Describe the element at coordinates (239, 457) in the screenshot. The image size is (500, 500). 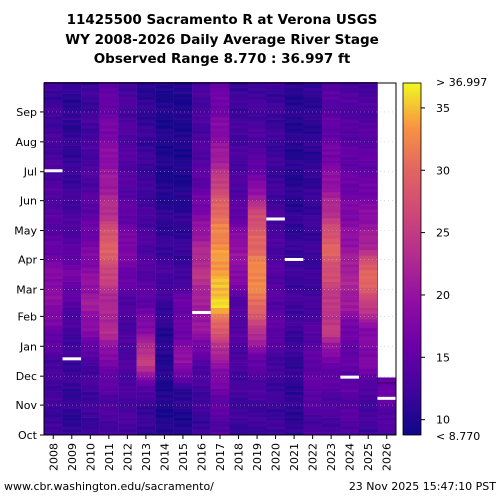
I see `x-tick-label: 2018` at that location.